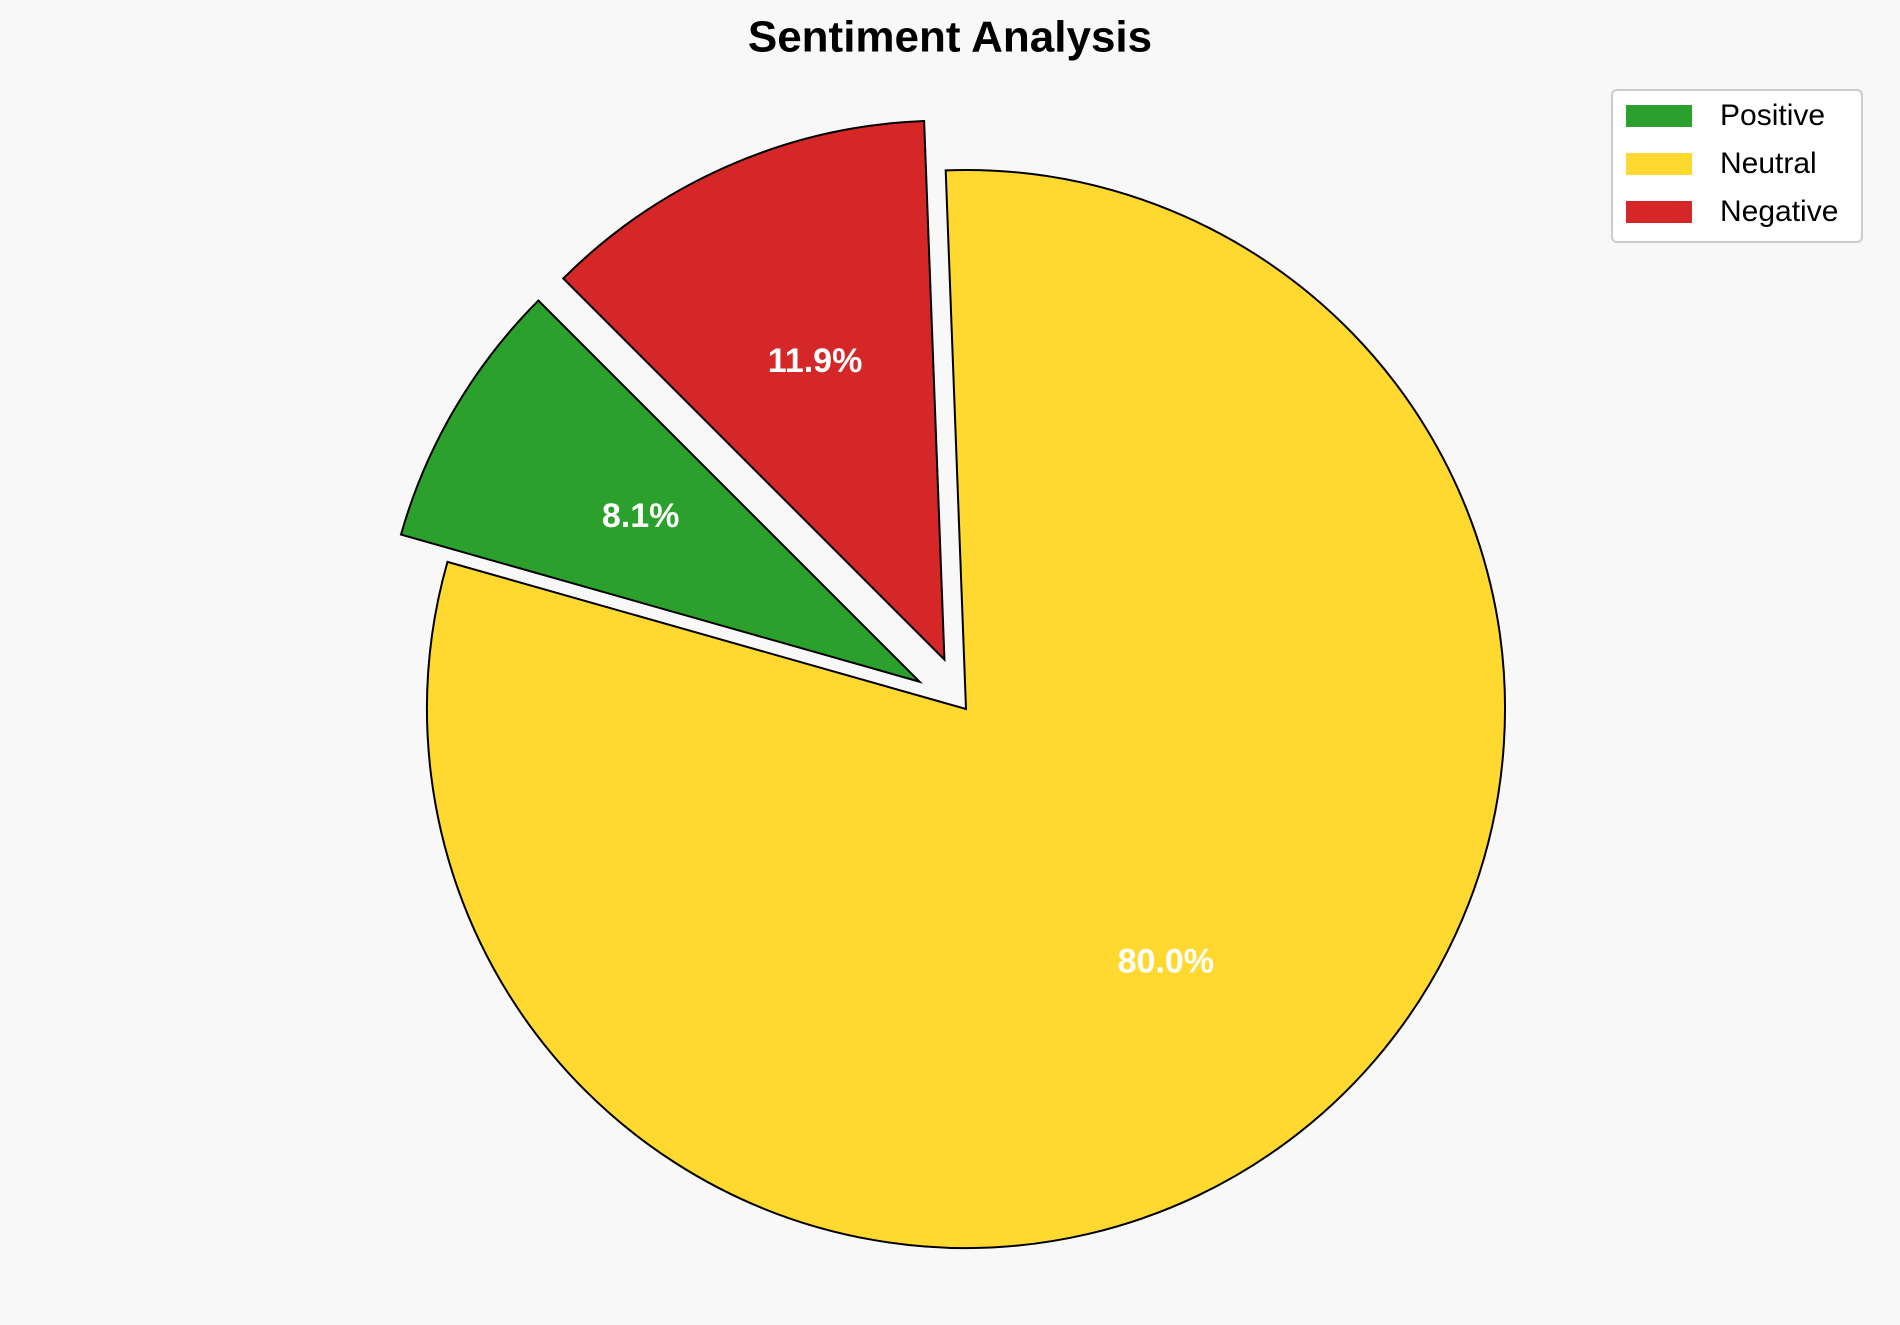 The width and height of the screenshot is (1900, 1325). I want to click on slice-label: 80.0%, so click(1166, 961).